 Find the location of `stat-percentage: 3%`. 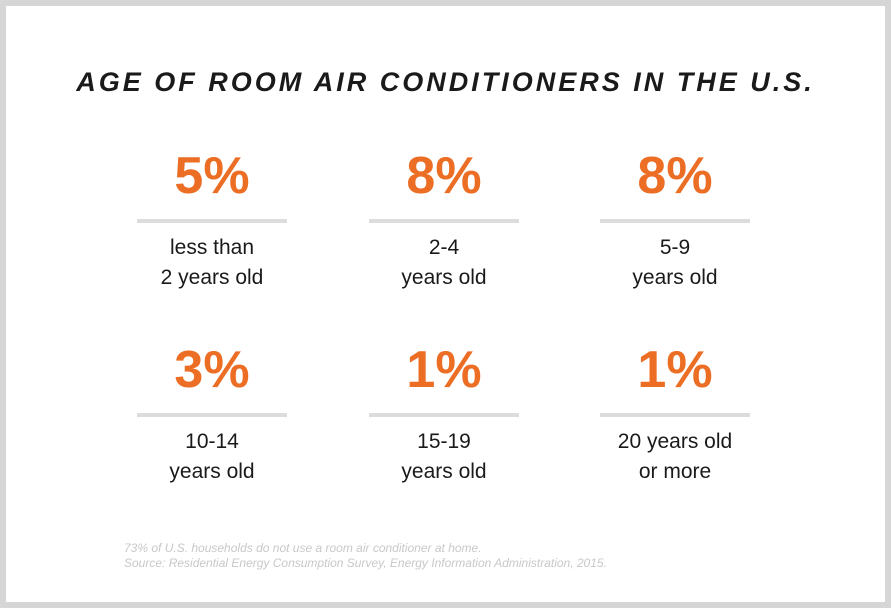

stat-percentage: 3% is located at coordinates (212, 370).